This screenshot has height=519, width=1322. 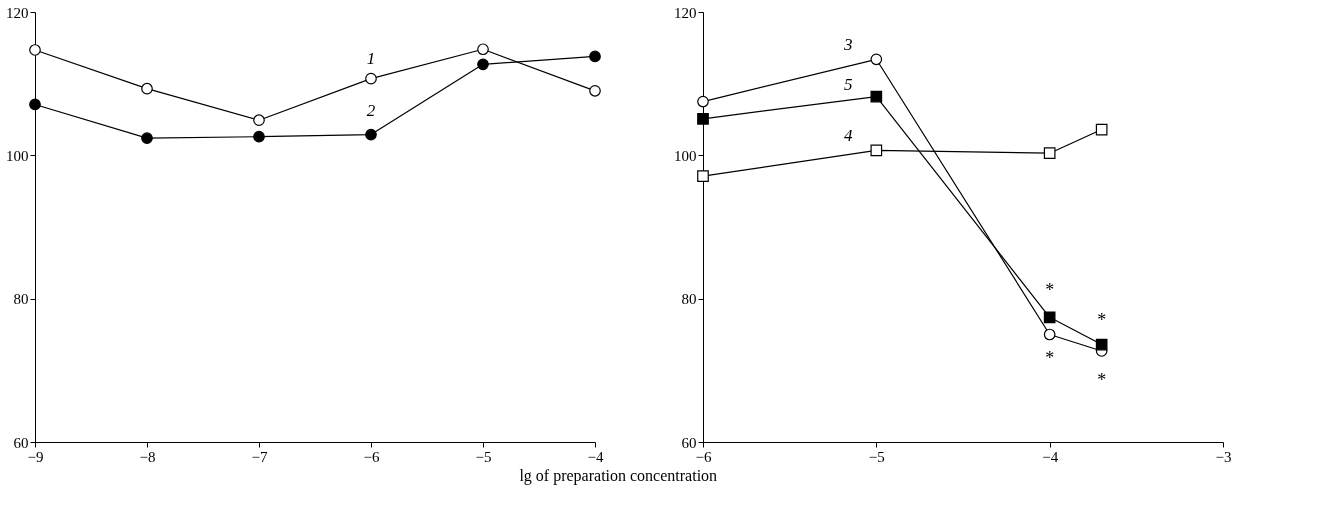 What do you see at coordinates (371, 58) in the screenshot?
I see `series-label: 1` at bounding box center [371, 58].